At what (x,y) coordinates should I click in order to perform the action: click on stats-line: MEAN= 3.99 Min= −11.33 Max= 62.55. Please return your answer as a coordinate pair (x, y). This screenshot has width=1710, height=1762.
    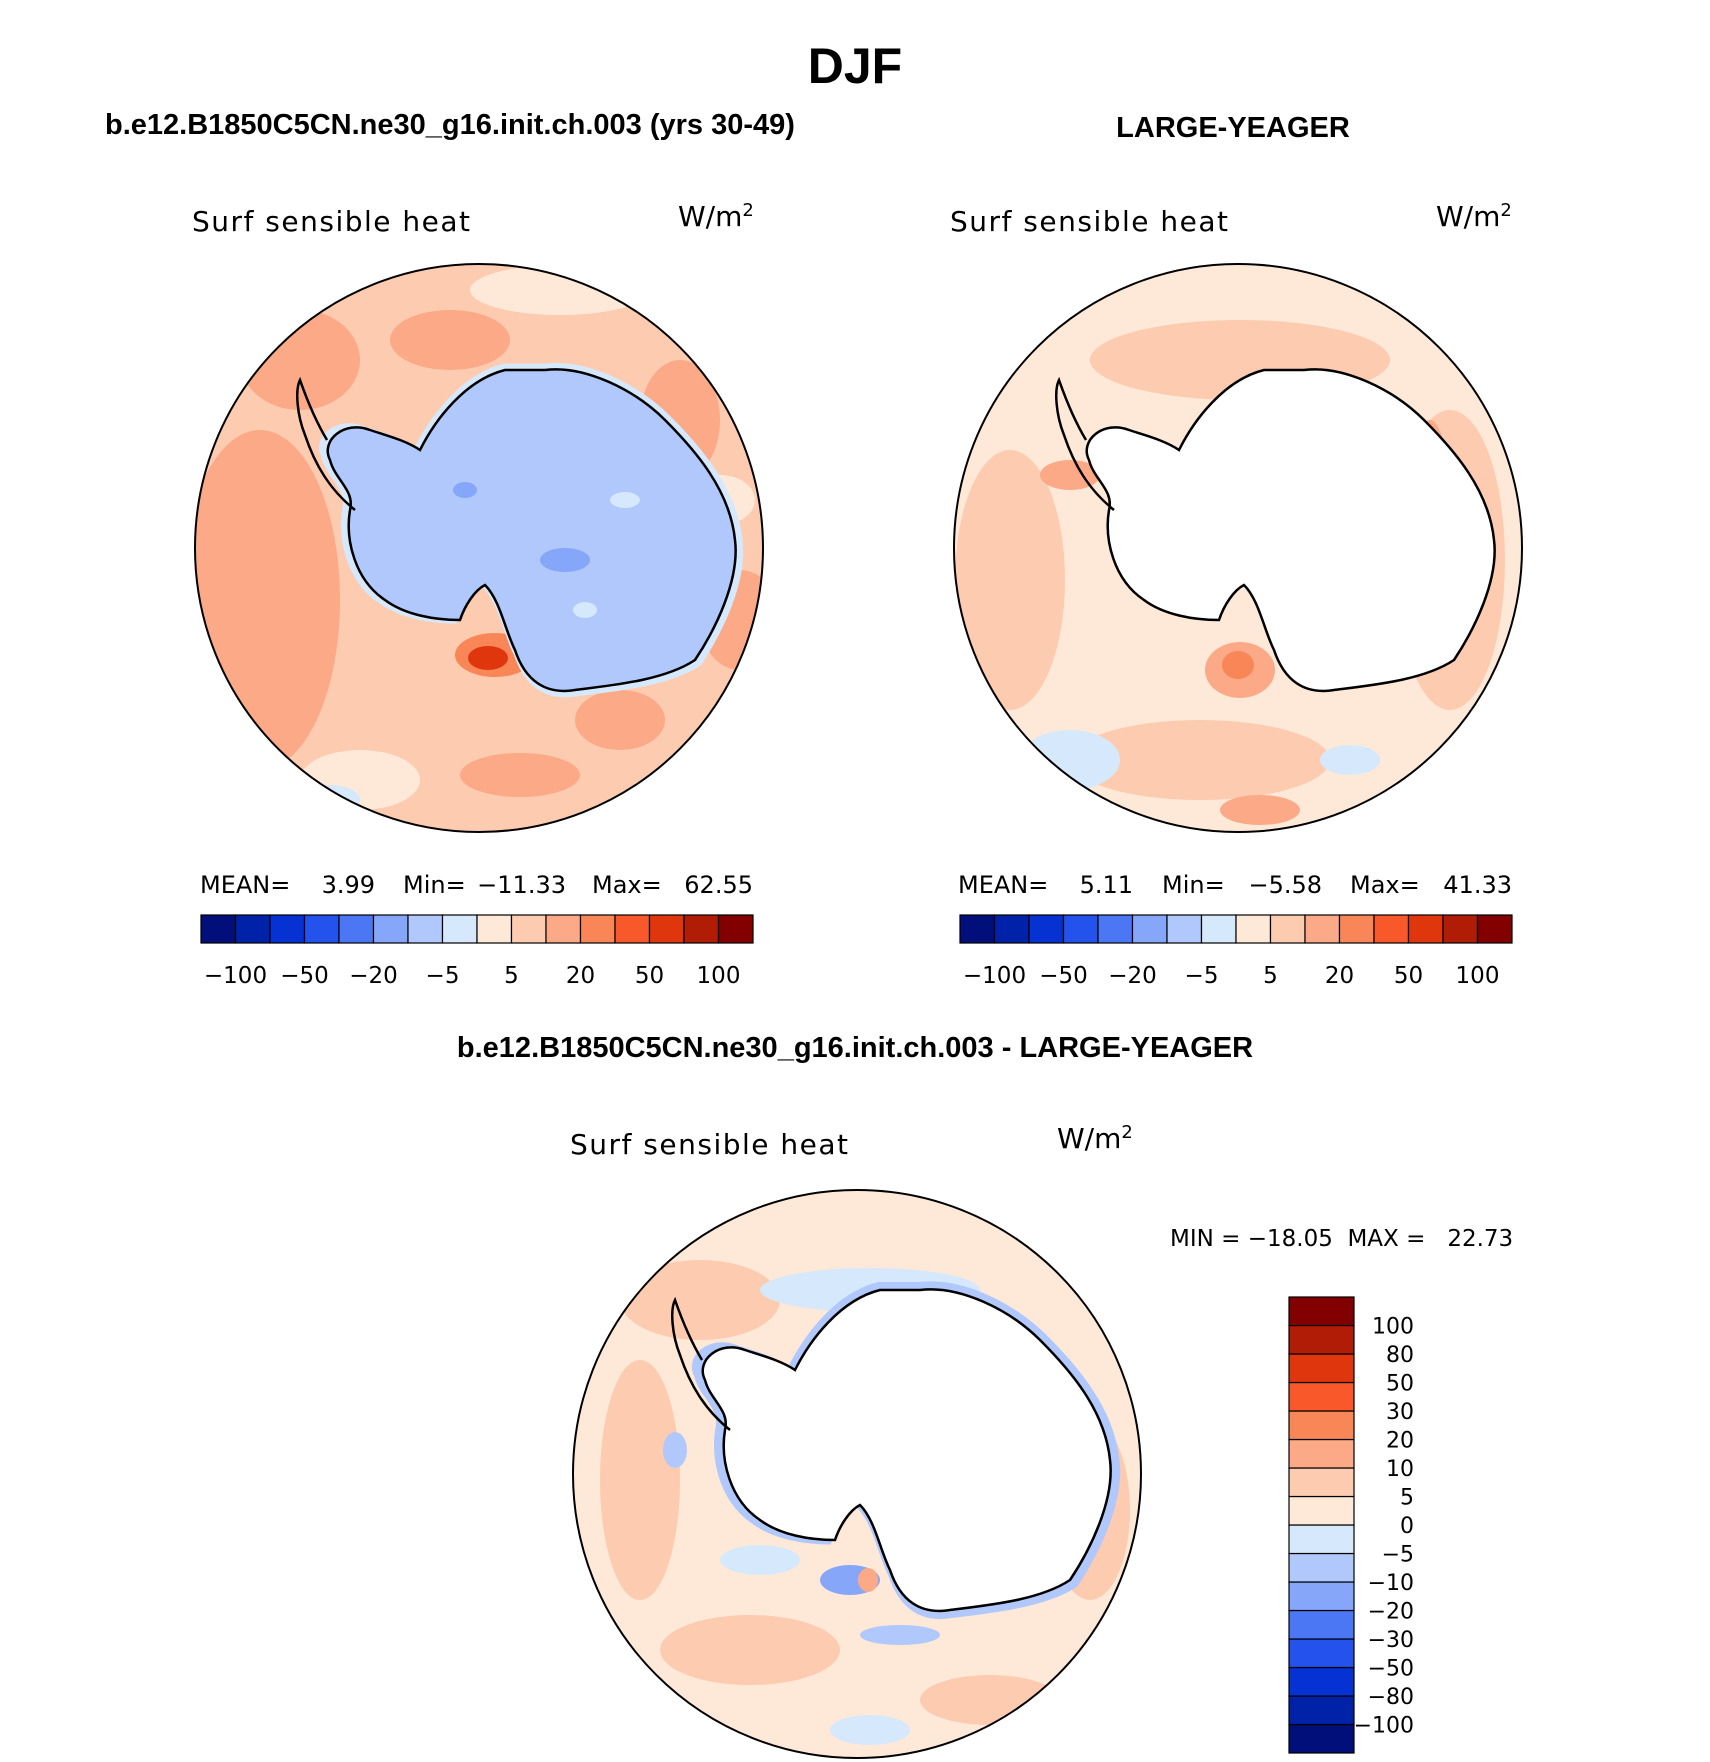
    Looking at the image, I should click on (476, 885).